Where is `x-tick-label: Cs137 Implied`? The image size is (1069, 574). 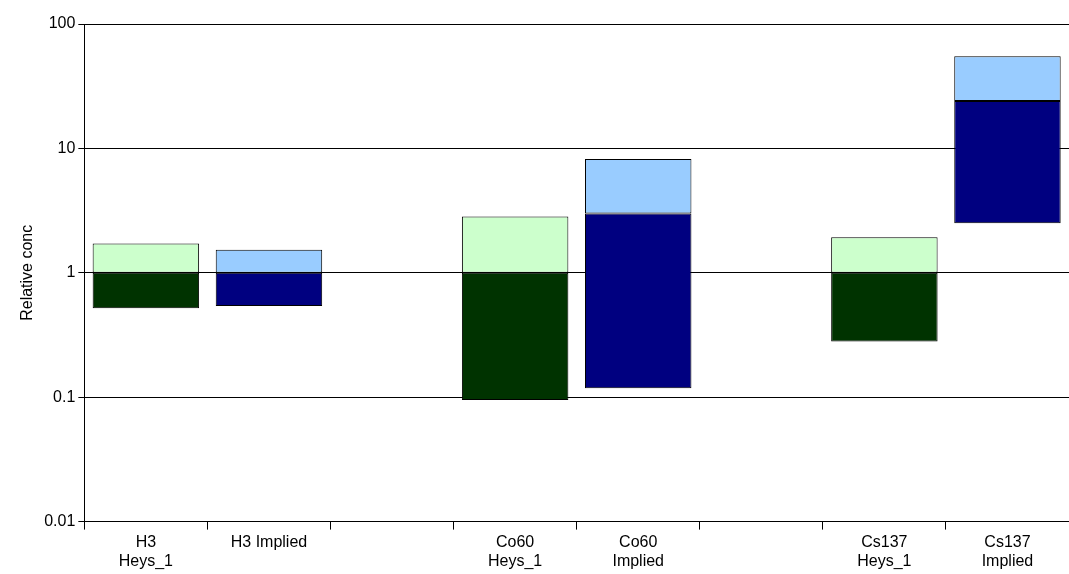 x-tick-label: Cs137 Implied is located at coordinates (1007, 550).